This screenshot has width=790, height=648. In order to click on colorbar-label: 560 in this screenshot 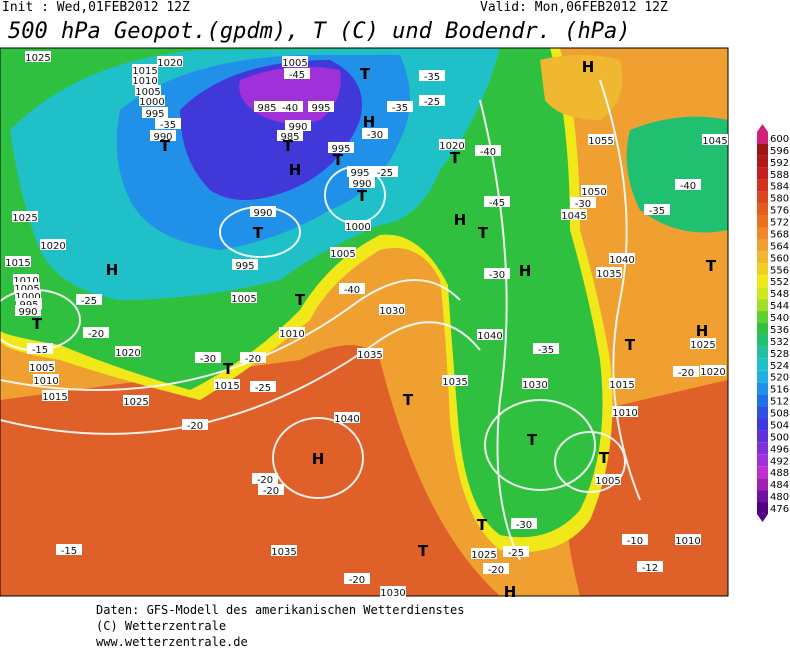, I will do `click(779, 258)`.